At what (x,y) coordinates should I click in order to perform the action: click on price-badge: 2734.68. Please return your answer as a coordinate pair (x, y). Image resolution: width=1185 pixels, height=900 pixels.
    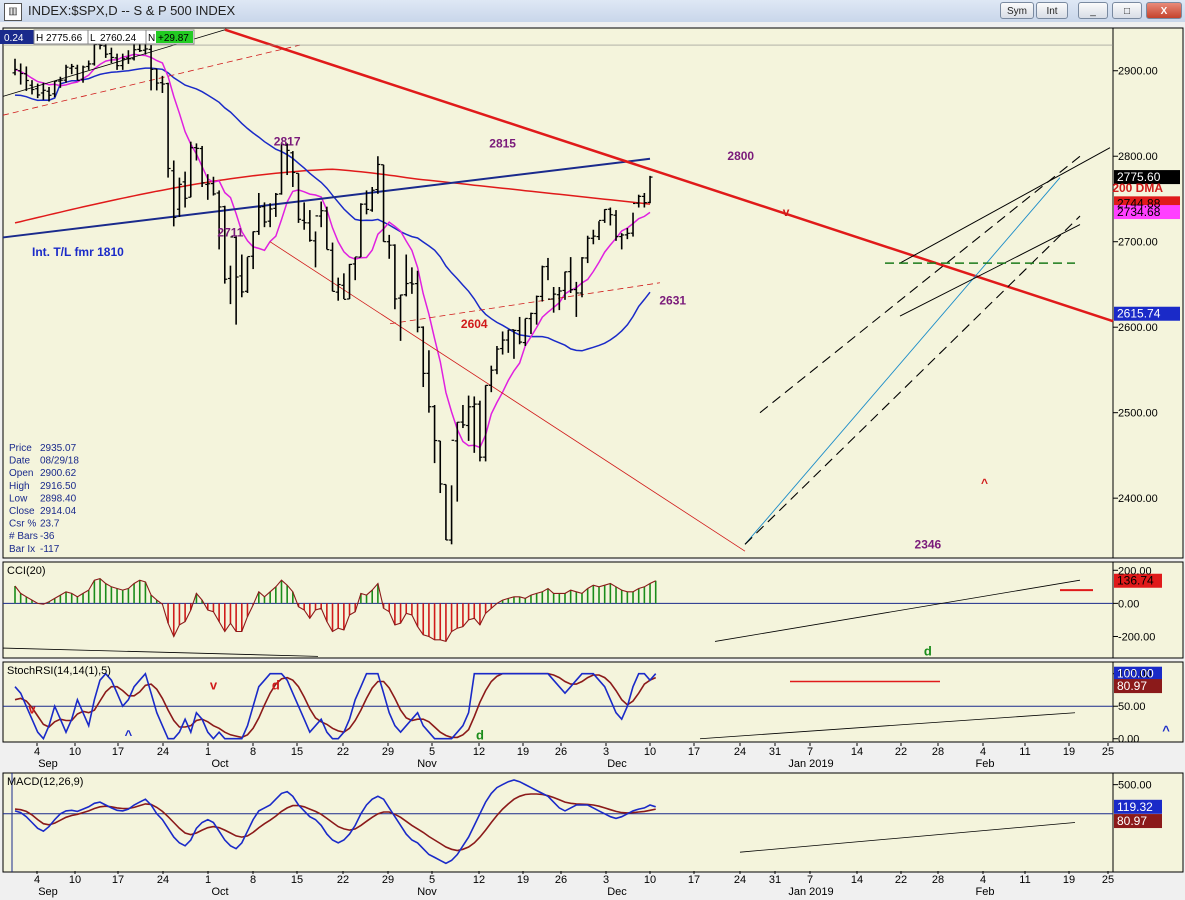
    Looking at the image, I should click on (1139, 212).